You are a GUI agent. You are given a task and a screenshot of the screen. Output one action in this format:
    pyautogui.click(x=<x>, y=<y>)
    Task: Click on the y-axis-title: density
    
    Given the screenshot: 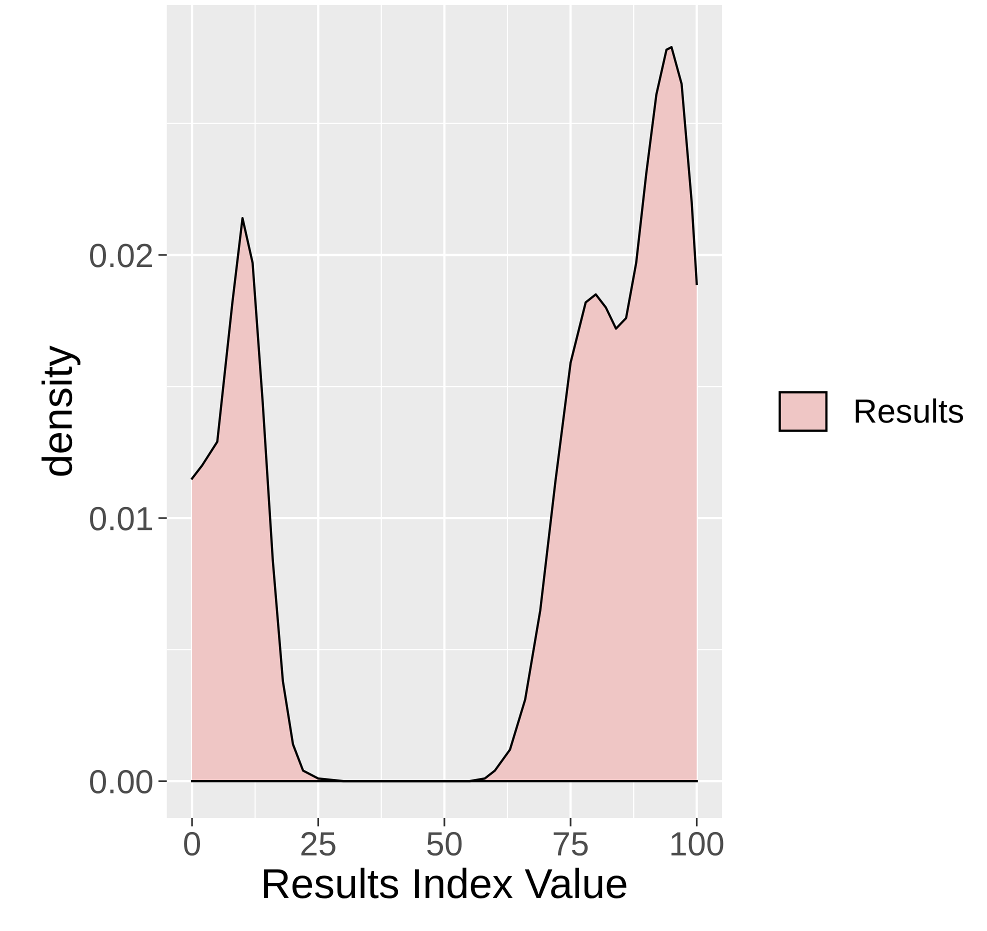 What is the action you would take?
    pyautogui.click(x=61, y=411)
    